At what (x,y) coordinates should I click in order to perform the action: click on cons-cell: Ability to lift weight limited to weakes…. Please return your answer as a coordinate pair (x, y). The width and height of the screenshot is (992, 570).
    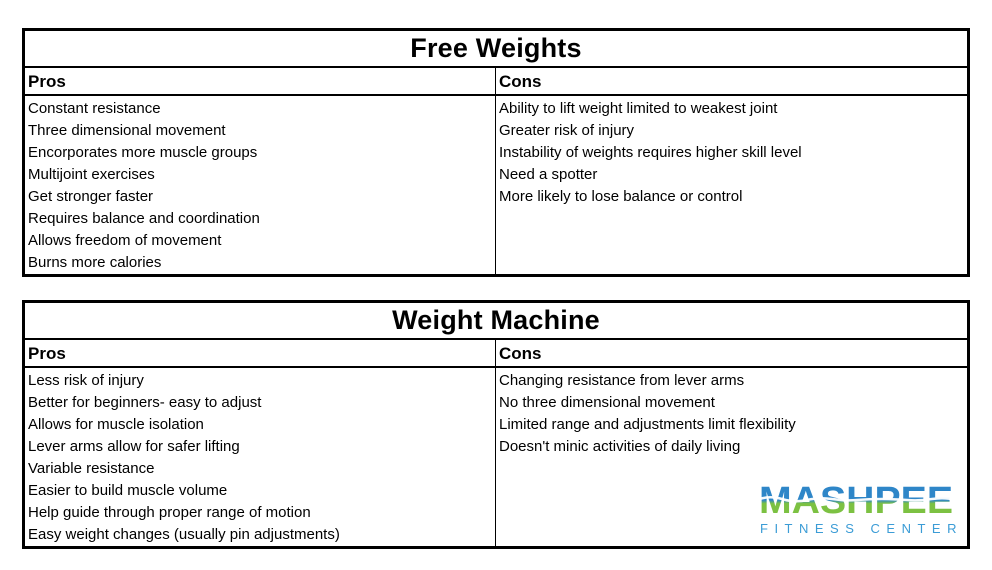
    Looking at the image, I should click on (731, 185).